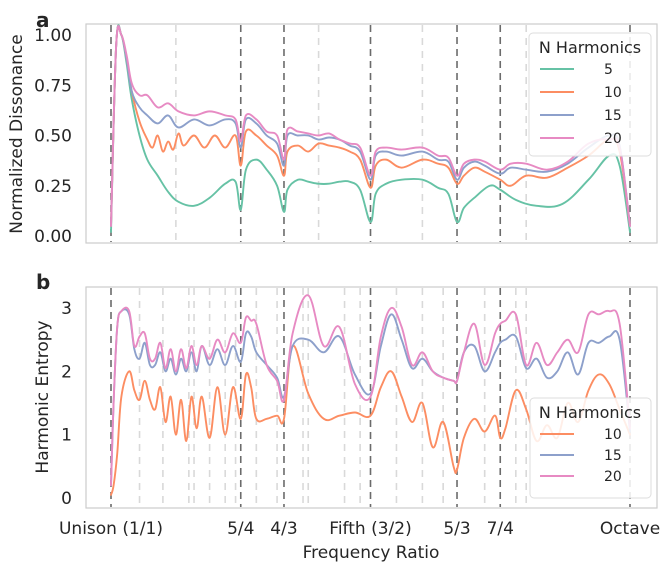 This screenshot has height=577, width=671. I want to click on panel-a-letter: a, so click(43, 20).